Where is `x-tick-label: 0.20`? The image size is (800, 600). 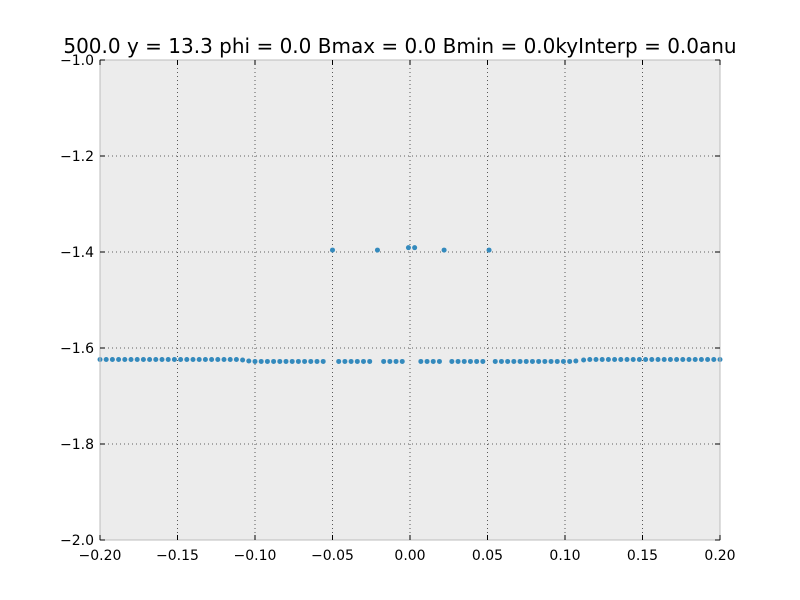 x-tick-label: 0.20 is located at coordinates (719, 556).